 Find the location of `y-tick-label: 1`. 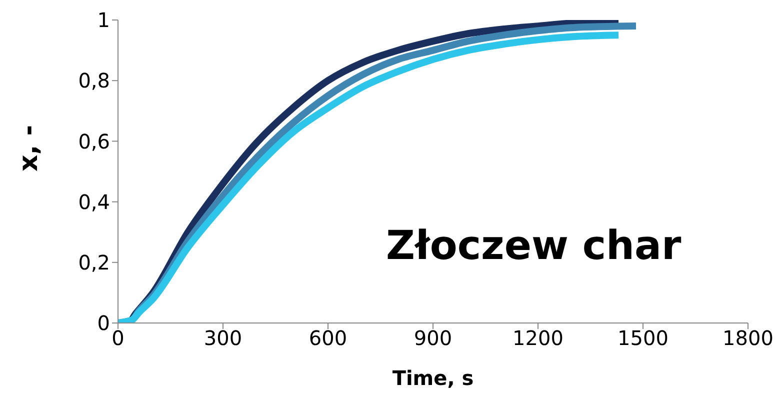

y-tick-label: 1 is located at coordinates (103, 20).